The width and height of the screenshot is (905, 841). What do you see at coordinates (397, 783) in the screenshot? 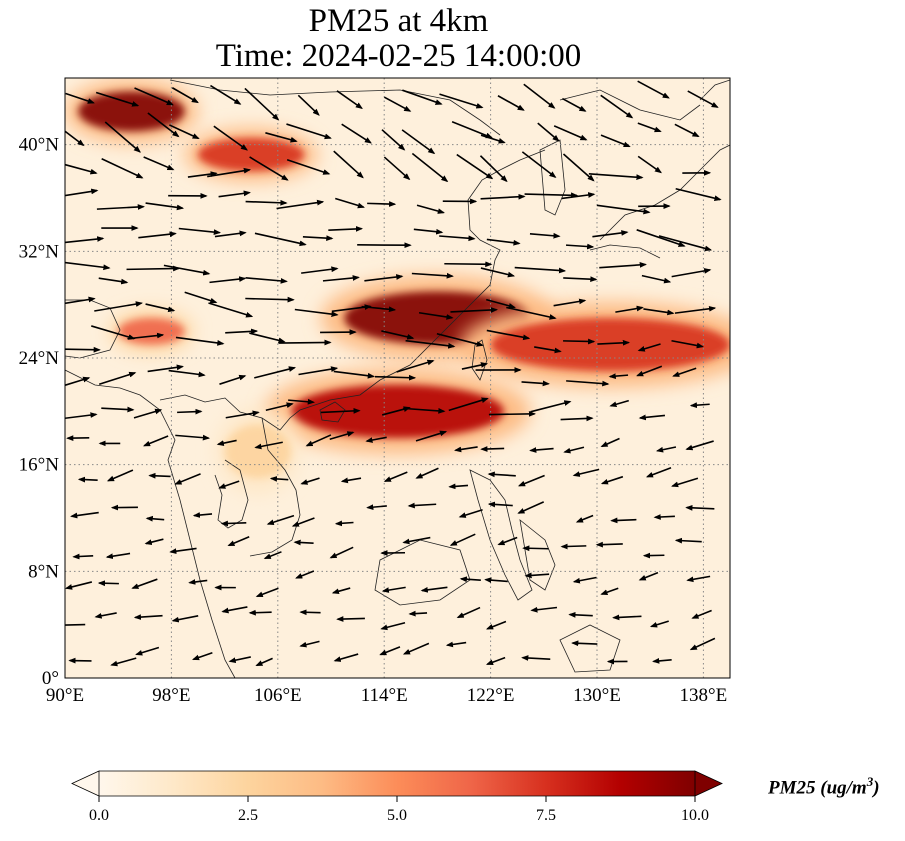
I see `colorbar-gradient` at bounding box center [397, 783].